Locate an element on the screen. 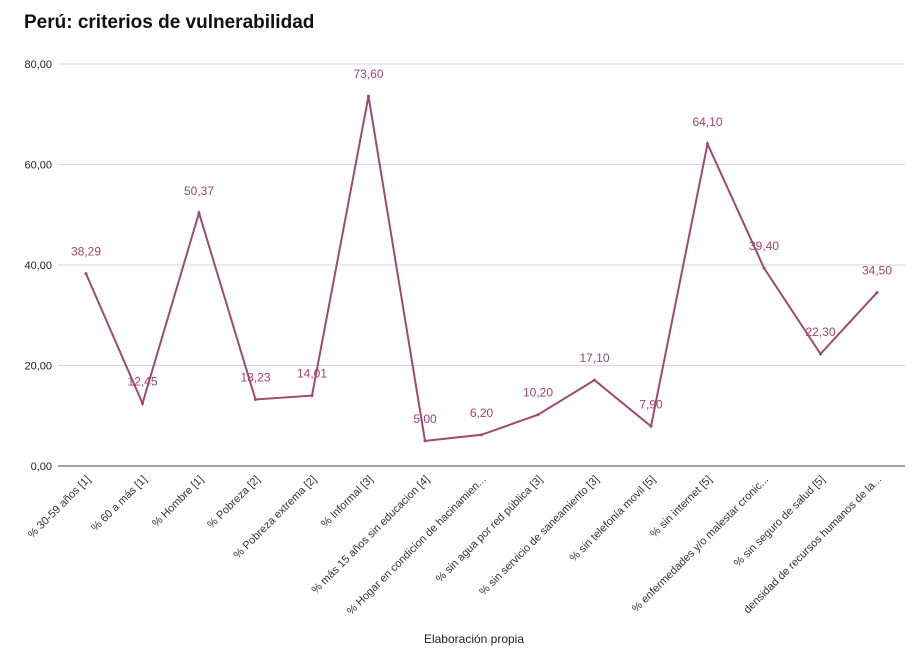 This screenshot has width=919, height=655. data-label: 50,37 is located at coordinates (199, 191).